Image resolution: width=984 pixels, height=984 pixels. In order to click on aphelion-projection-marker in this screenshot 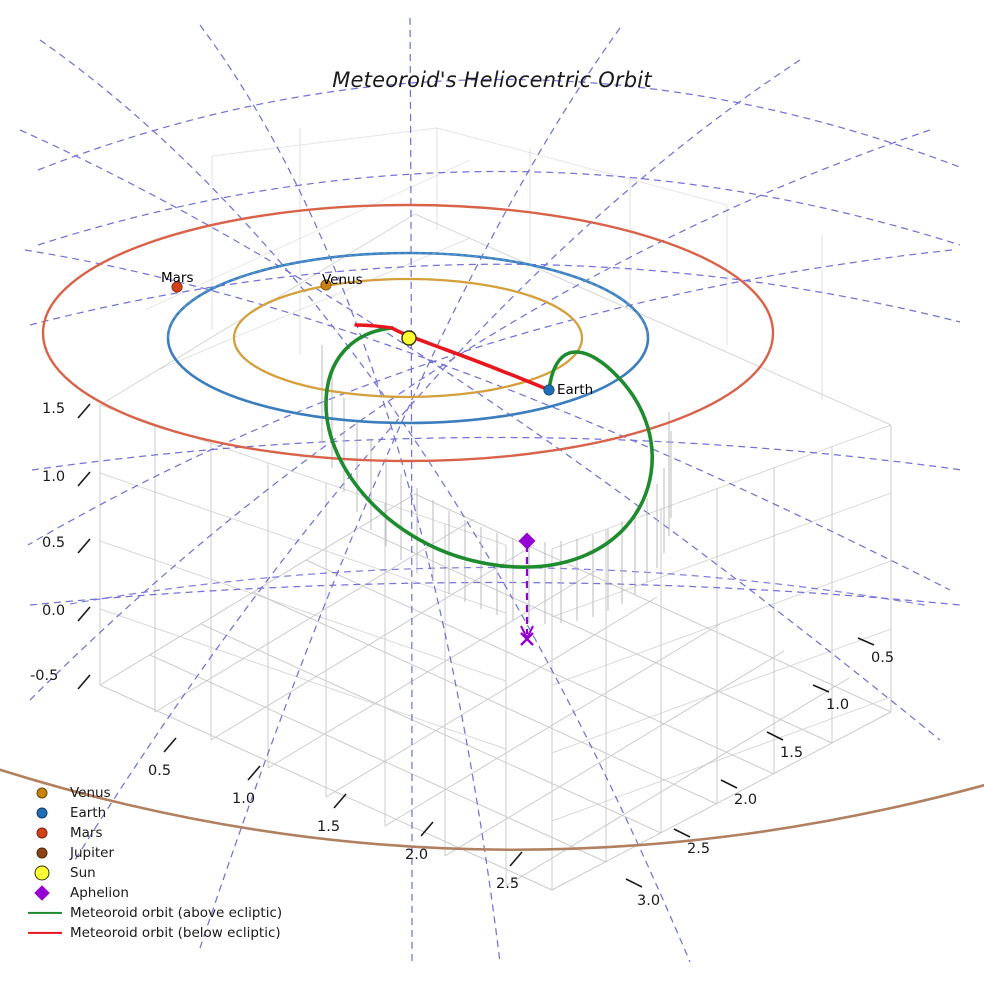, I will do `click(527, 639)`.